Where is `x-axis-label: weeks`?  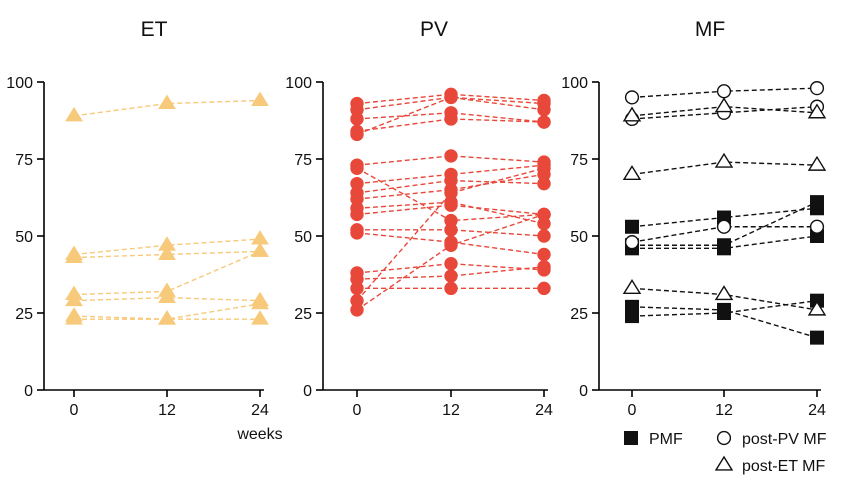 x-axis-label: weeks is located at coordinates (259, 434).